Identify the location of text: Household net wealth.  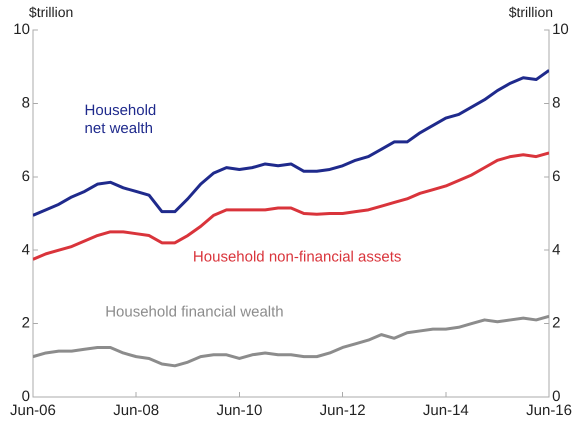
(120, 119).